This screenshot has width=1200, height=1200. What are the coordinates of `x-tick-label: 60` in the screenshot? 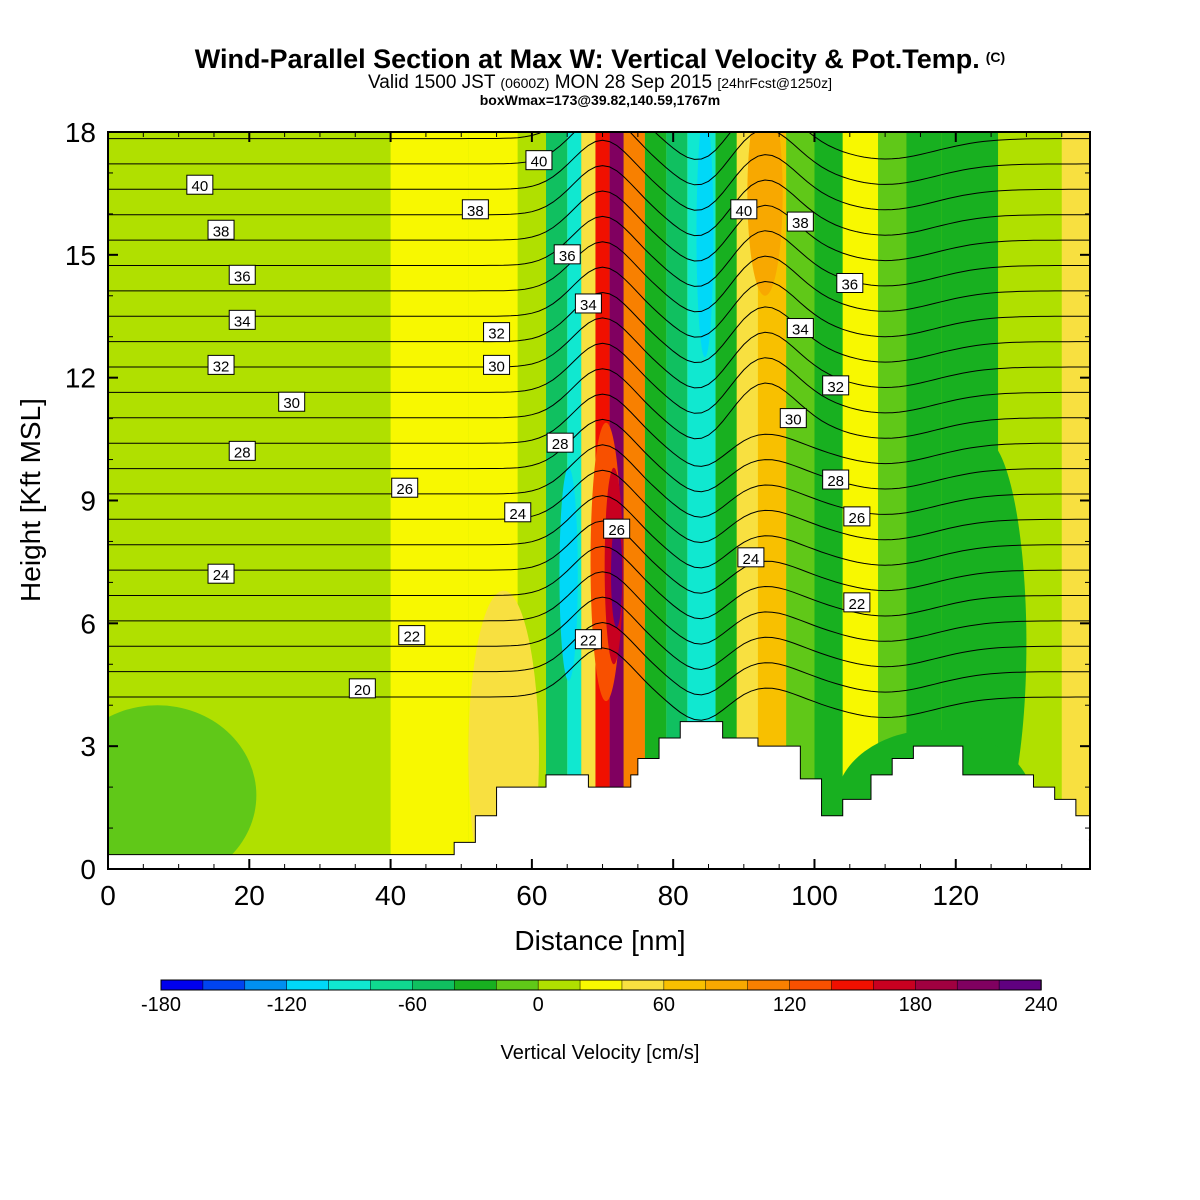 It's located at (531, 895).